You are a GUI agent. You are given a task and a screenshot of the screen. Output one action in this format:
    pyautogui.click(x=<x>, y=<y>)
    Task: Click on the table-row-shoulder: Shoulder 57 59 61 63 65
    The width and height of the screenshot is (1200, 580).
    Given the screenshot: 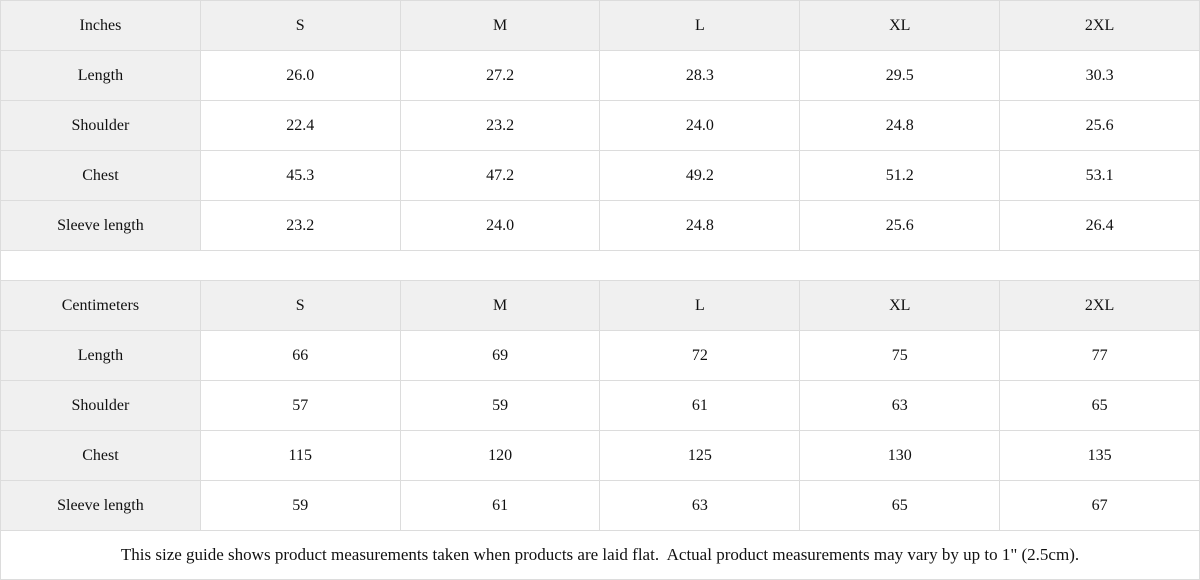 What is the action you would take?
    pyautogui.click(x=600, y=405)
    